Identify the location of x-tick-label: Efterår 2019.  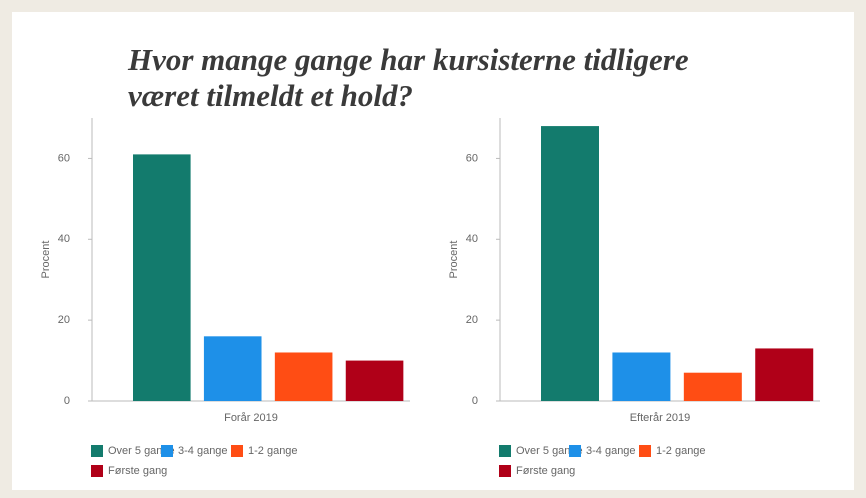
(660, 418).